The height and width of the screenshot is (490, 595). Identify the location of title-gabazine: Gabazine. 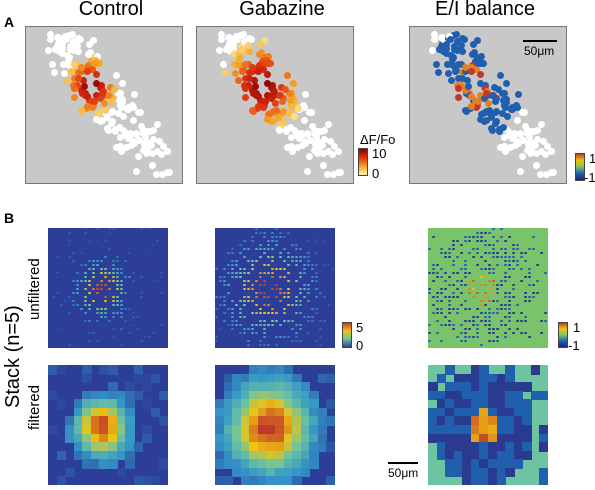
(282, 10).